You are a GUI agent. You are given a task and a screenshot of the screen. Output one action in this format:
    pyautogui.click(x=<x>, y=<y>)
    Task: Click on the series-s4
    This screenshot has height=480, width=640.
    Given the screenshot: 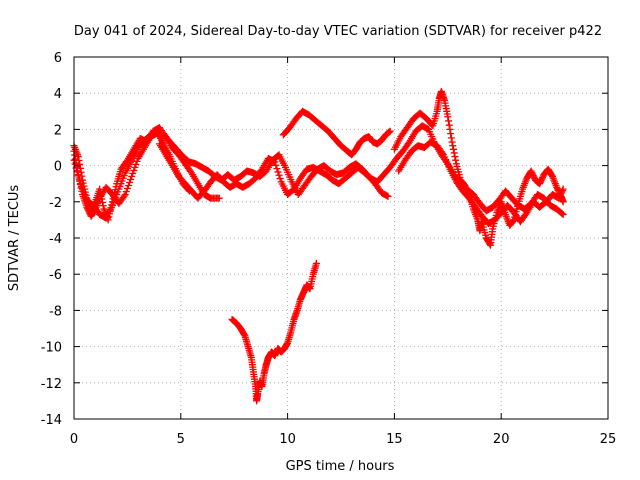 What is the action you would take?
    pyautogui.click(x=361, y=170)
    